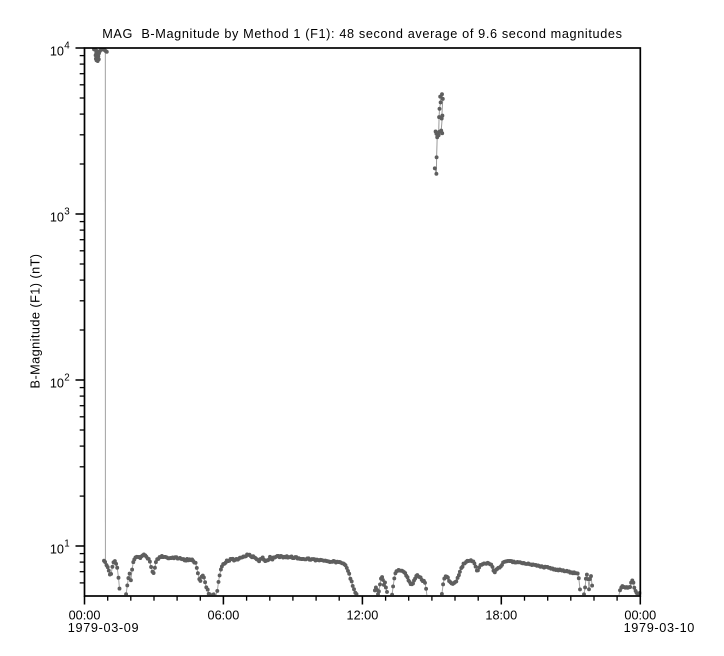 This screenshot has height=656, width=724. What do you see at coordinates (36, 321) in the screenshot?
I see `svg-text: B-Magnitude (F1) (nT)` at bounding box center [36, 321].